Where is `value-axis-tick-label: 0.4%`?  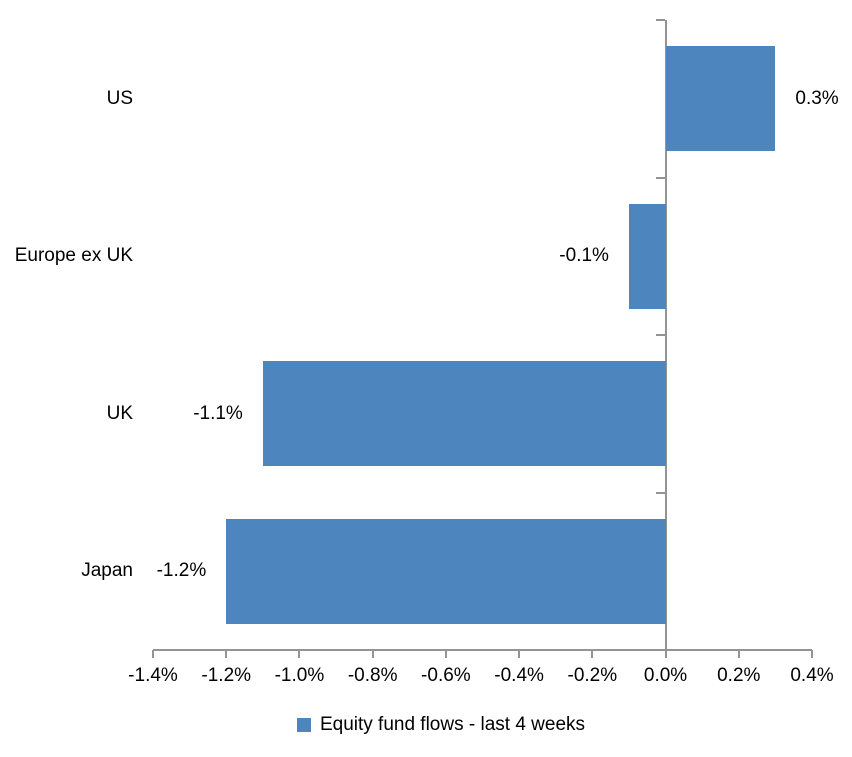
value-axis-tick-label: 0.4% is located at coordinates (812, 675).